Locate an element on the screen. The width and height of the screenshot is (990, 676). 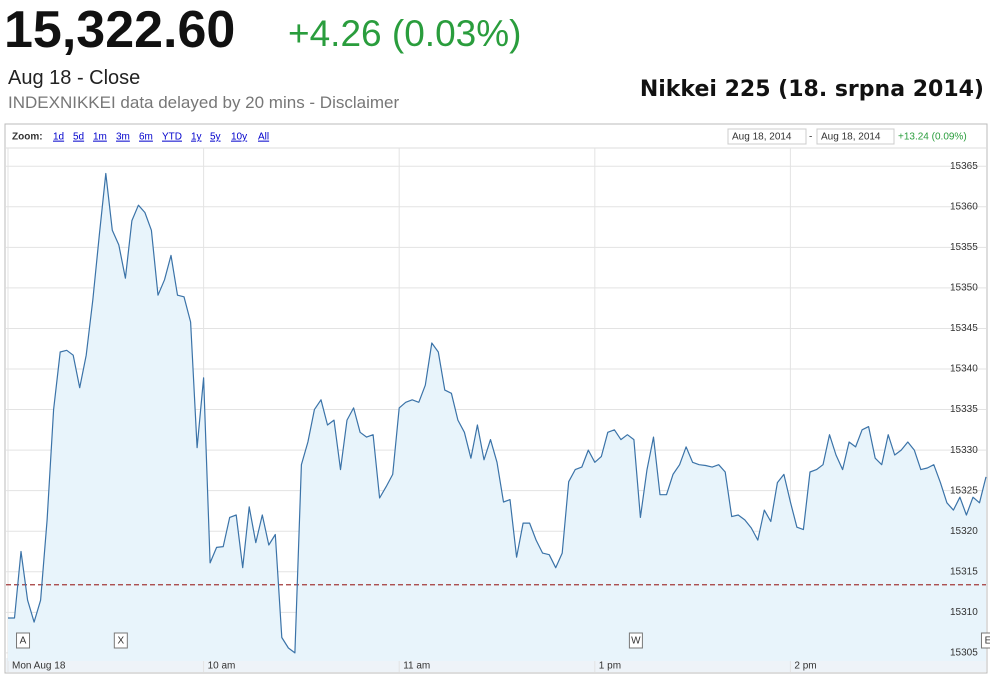
zoom-option: 5d is located at coordinates (78, 137).